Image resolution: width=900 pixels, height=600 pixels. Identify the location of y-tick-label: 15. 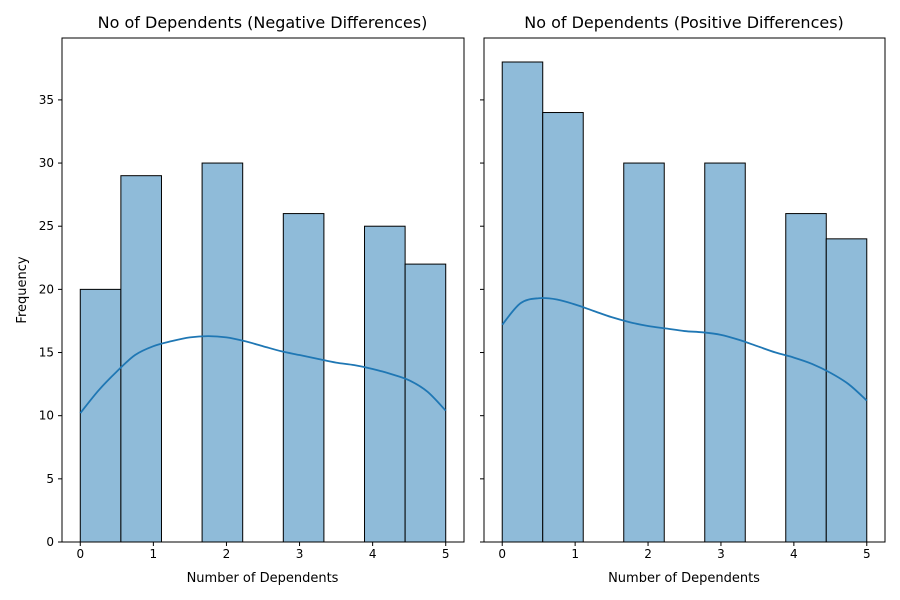
(46, 353).